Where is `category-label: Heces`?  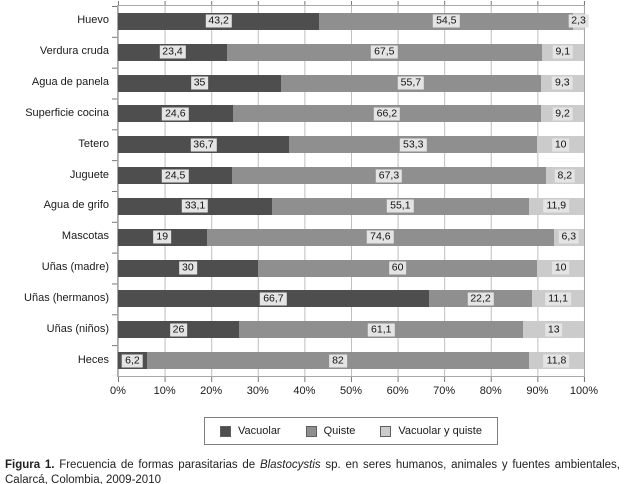 category-label: Heces is located at coordinates (93, 359).